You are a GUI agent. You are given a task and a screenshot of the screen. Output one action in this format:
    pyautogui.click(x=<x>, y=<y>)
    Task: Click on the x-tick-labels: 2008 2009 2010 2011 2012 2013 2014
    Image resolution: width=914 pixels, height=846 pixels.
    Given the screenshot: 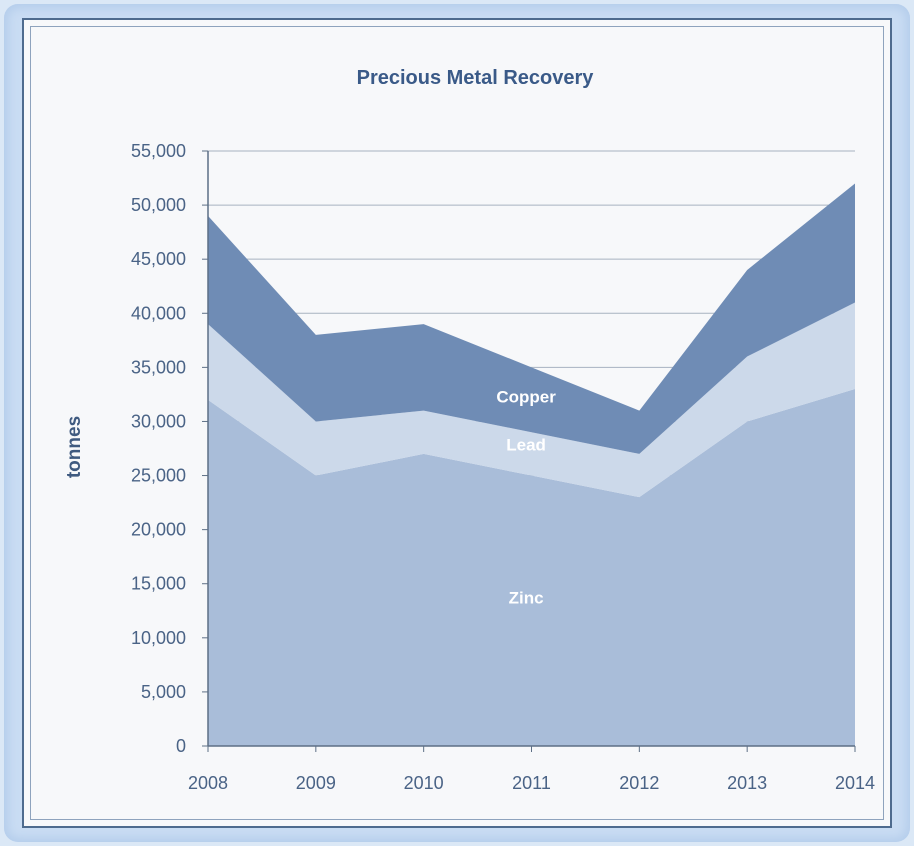 What is the action you would take?
    pyautogui.click(x=531, y=783)
    